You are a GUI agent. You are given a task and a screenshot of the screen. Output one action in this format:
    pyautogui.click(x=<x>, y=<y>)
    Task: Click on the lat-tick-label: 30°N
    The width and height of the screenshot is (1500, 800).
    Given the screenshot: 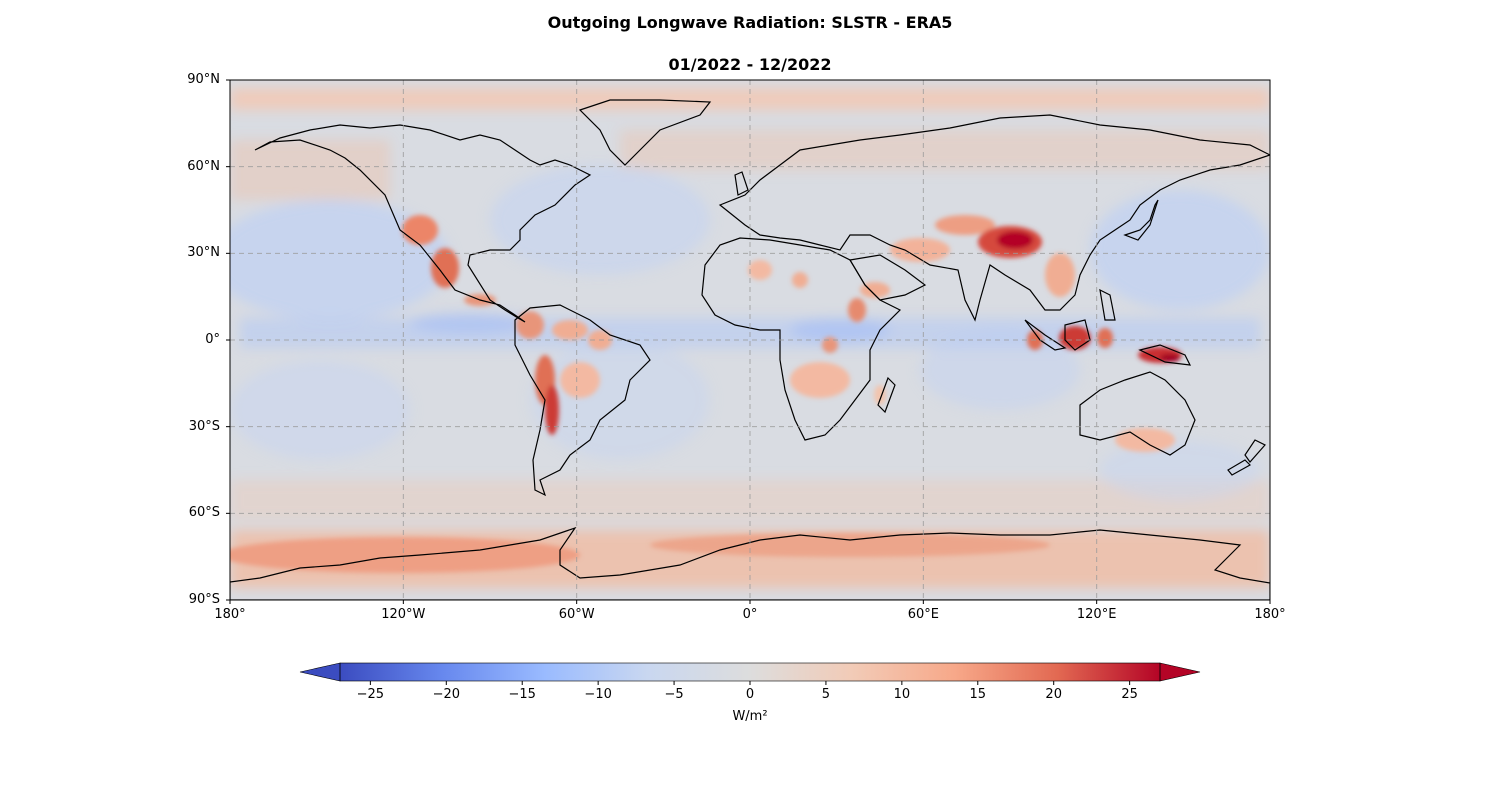 What is the action you would take?
    pyautogui.click(x=203, y=253)
    